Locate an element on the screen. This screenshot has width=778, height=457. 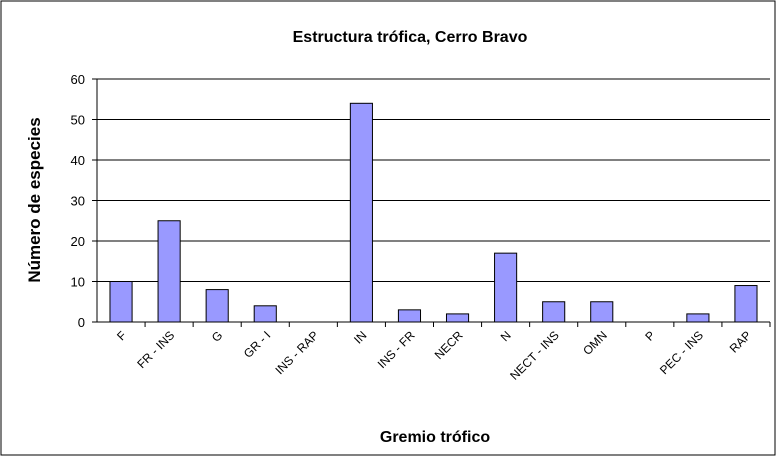
y-tick-label: 20 is located at coordinates (78, 241).